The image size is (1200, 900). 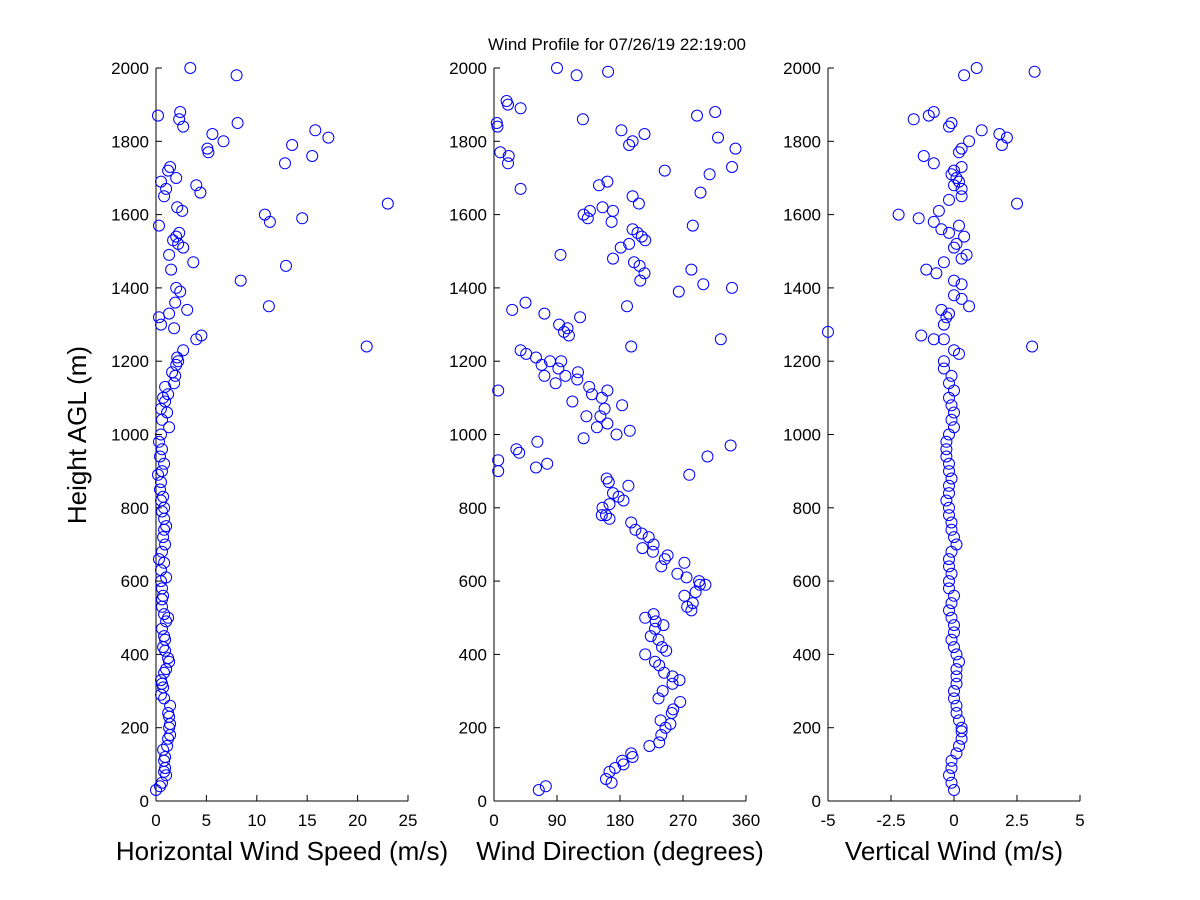 What do you see at coordinates (468, 288) in the screenshot?
I see `y-tick-label: 1400` at bounding box center [468, 288].